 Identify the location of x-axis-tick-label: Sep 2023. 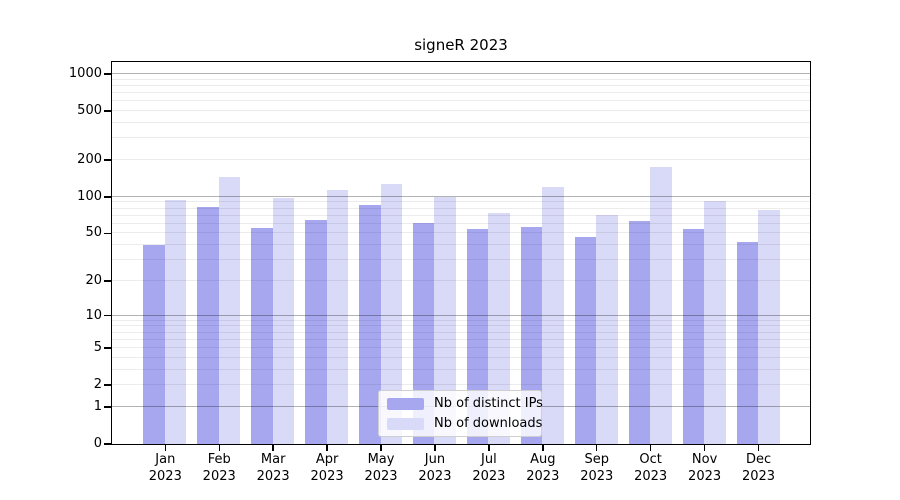
(597, 468).